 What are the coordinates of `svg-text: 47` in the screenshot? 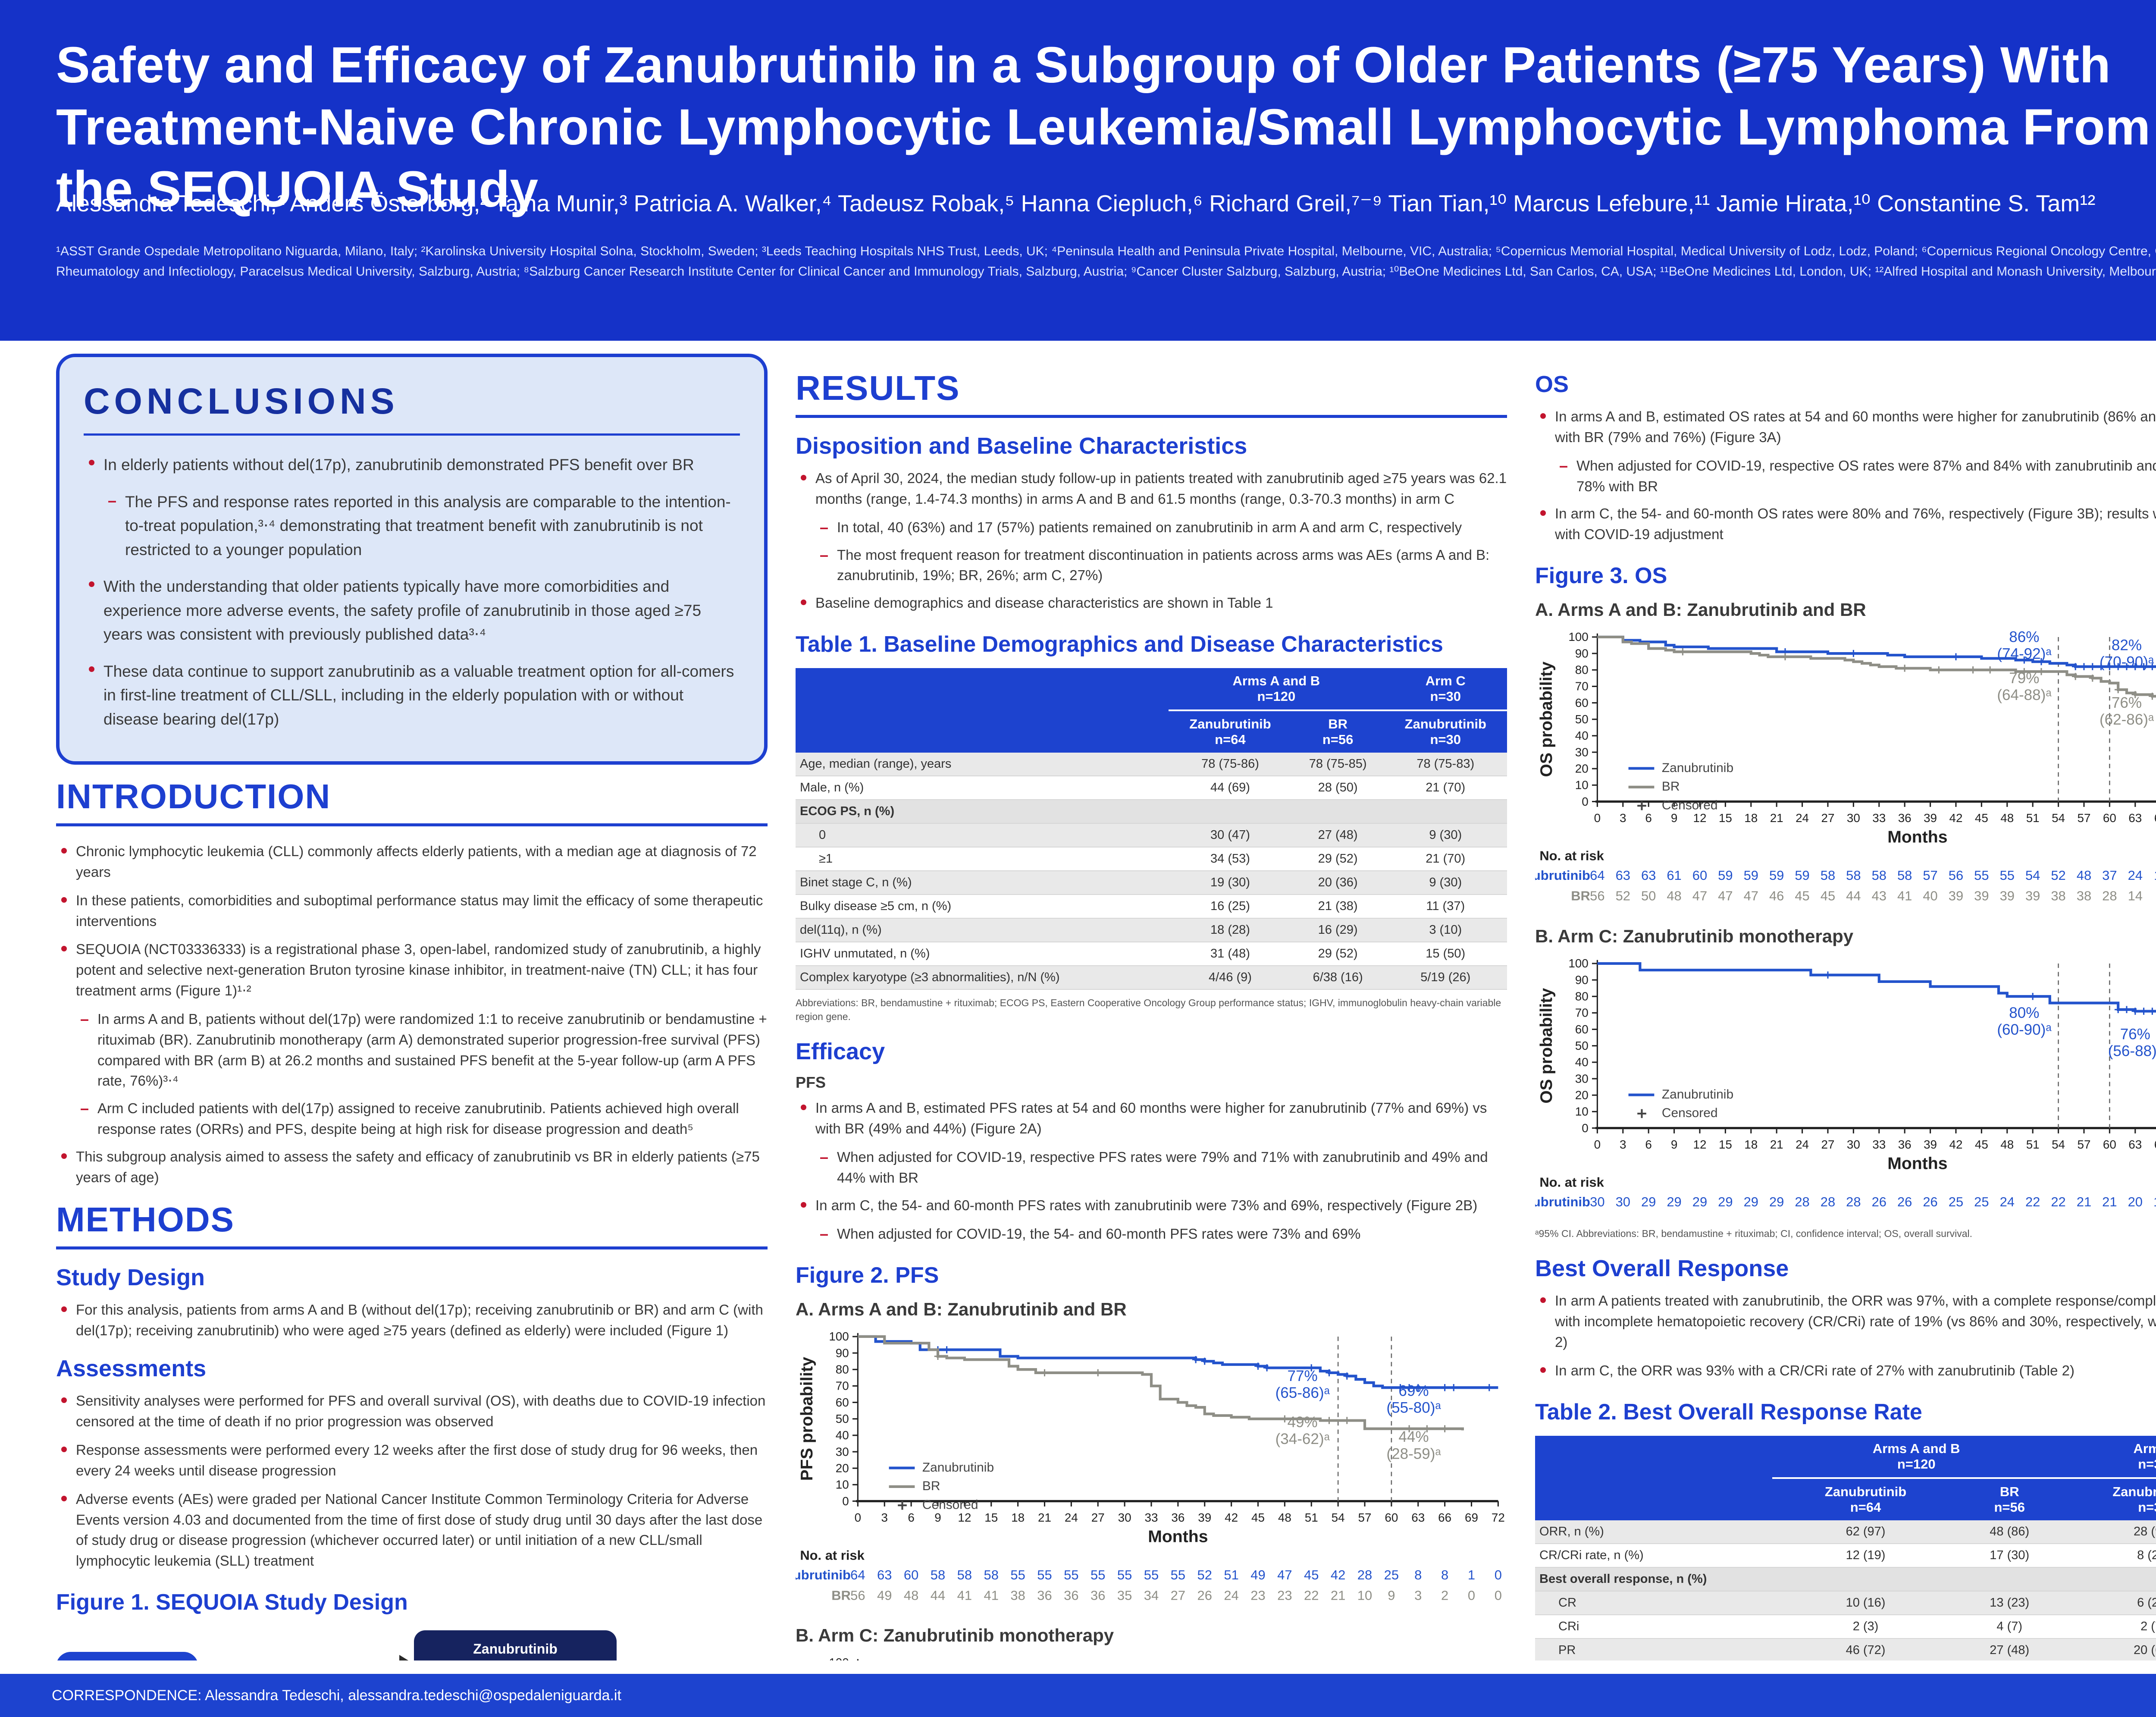 It's located at (1699, 896).